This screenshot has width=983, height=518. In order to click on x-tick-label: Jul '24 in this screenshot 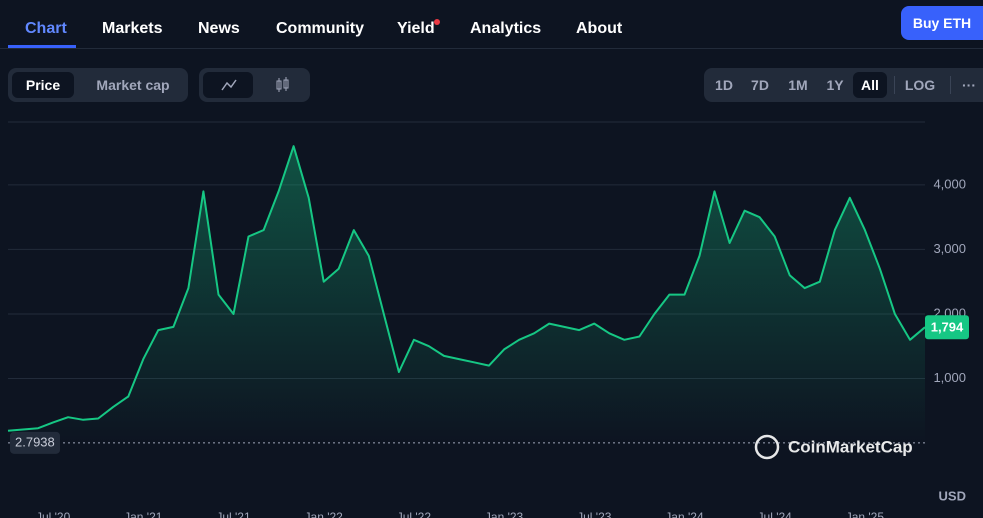, I will do `click(775, 514)`.